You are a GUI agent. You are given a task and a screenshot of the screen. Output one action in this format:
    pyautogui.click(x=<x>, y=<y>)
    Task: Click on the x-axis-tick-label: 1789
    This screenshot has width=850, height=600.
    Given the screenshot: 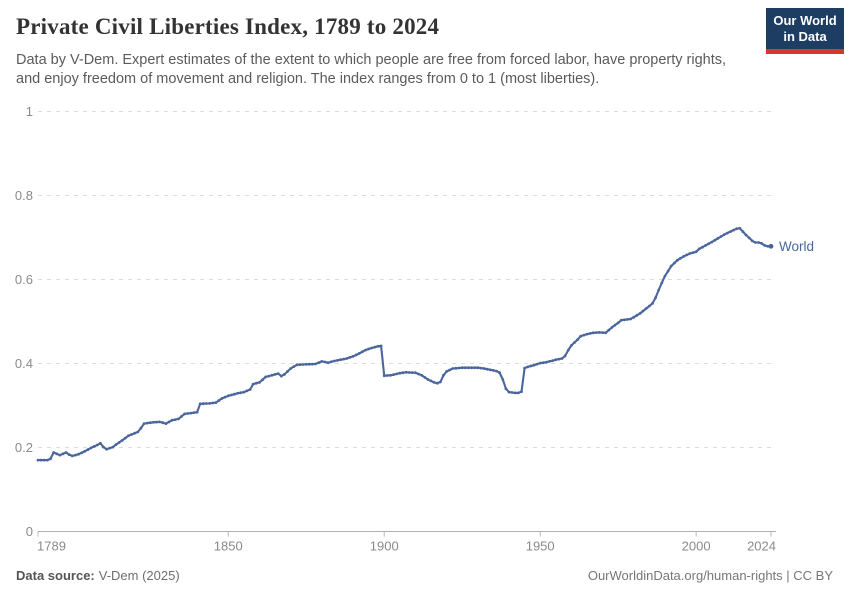 What is the action you would take?
    pyautogui.click(x=51, y=546)
    